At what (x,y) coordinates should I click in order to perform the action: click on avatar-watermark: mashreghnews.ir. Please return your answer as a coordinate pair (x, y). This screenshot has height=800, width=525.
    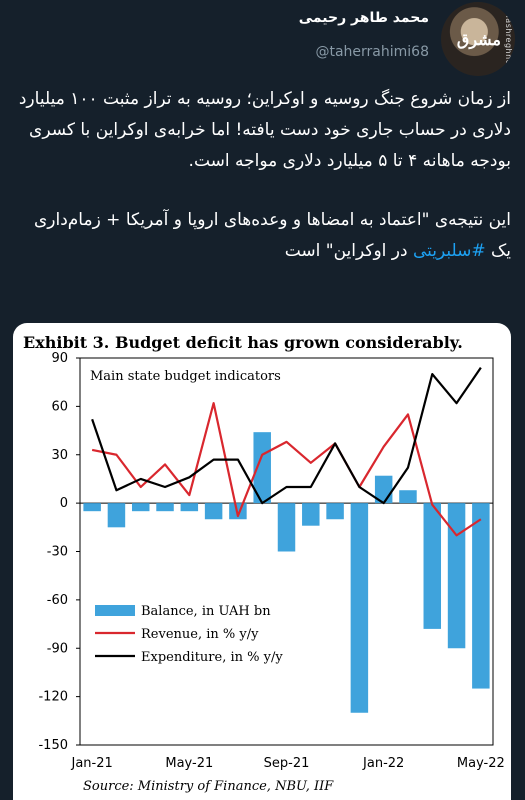
    Looking at the image, I should click on (508, 43).